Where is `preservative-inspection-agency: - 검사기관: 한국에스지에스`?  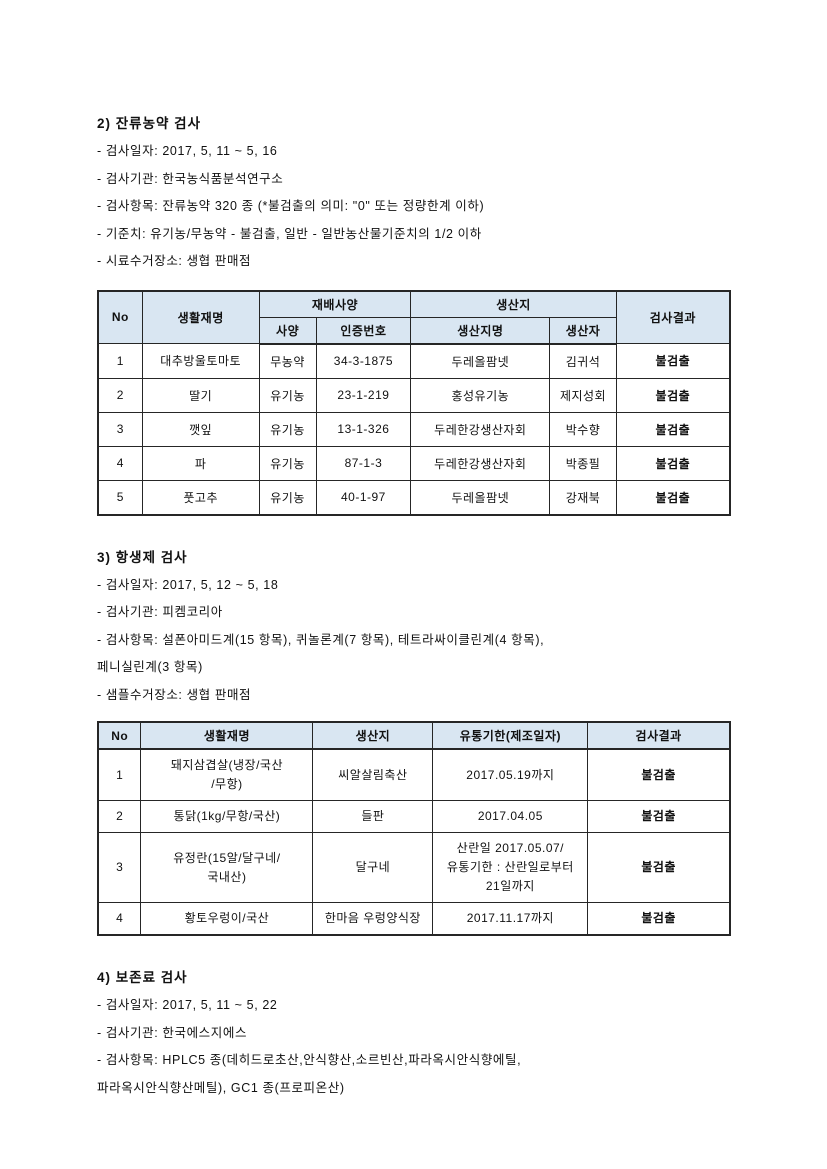 preservative-inspection-agency: - 검사기관: 한국에스지에스 is located at coordinates (172, 1032).